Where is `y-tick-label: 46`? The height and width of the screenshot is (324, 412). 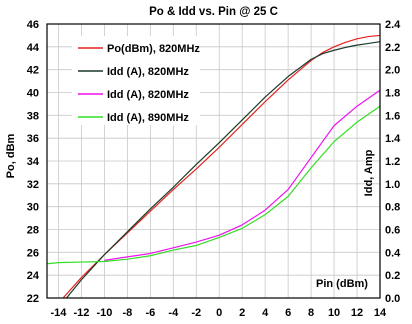
y-tick-label: 46 is located at coordinates (33, 25).